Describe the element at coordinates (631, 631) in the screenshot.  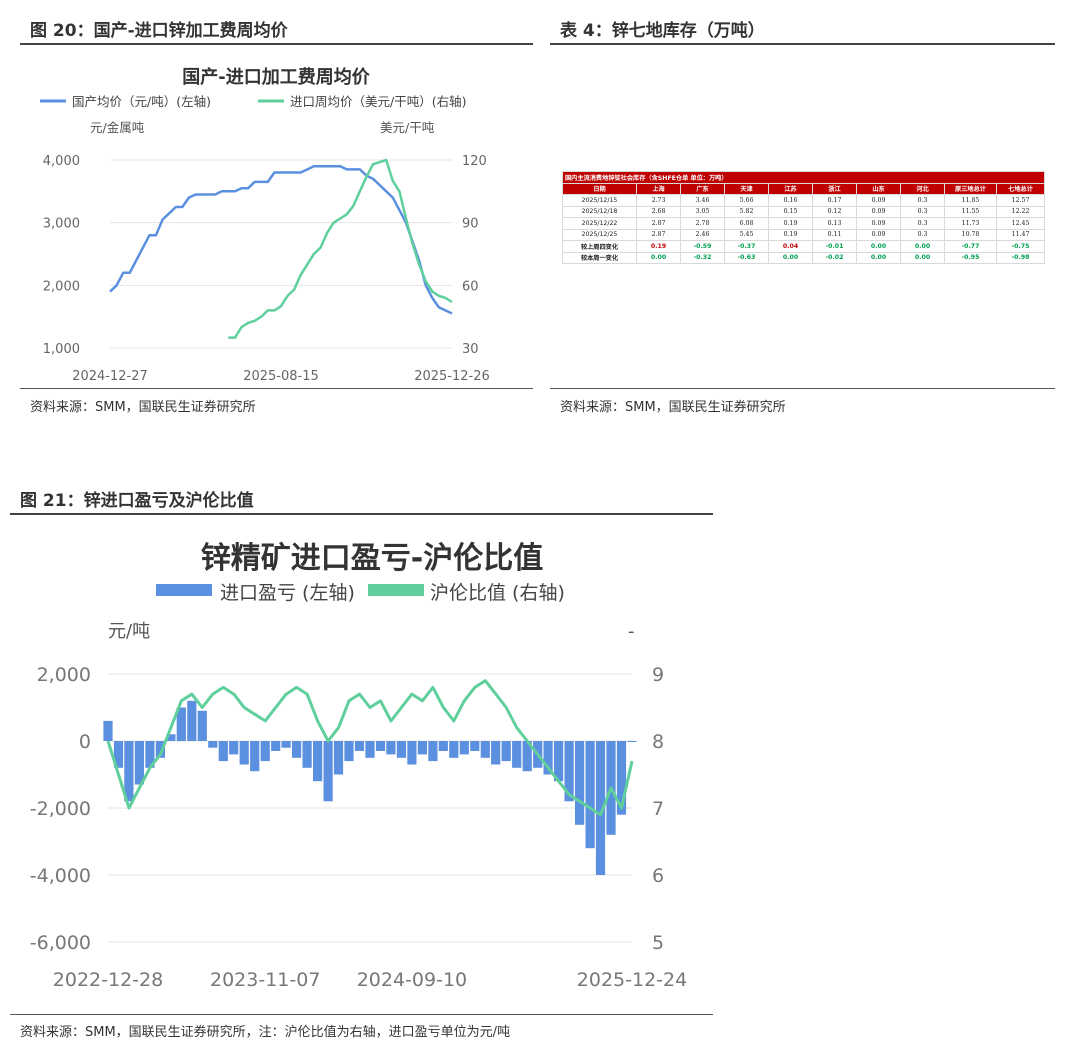
I see `right-axis-unit: -` at that location.